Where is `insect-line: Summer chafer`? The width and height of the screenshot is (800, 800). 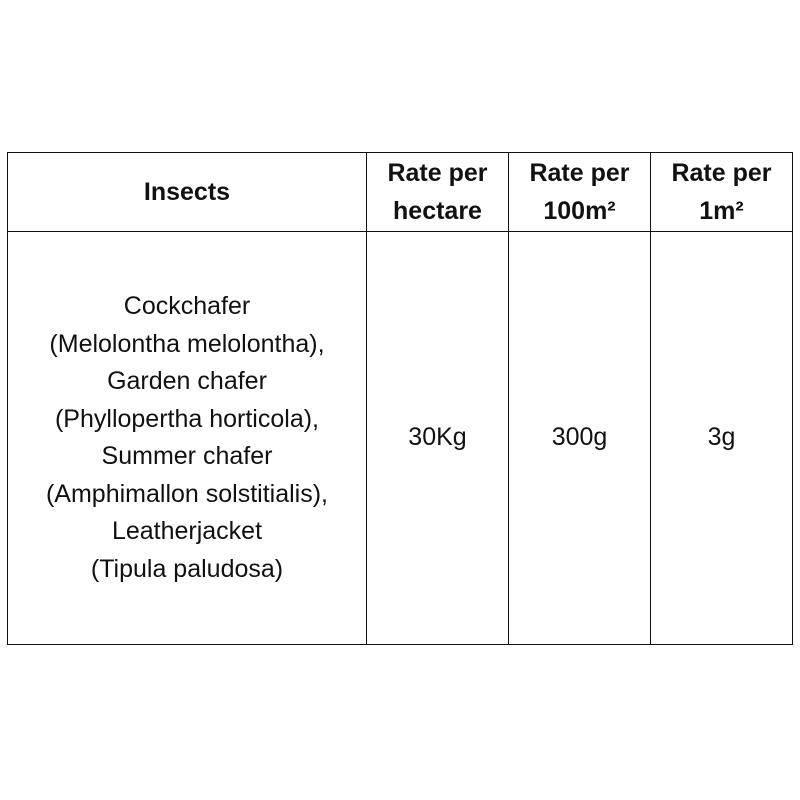 insect-line: Summer chafer is located at coordinates (187, 456).